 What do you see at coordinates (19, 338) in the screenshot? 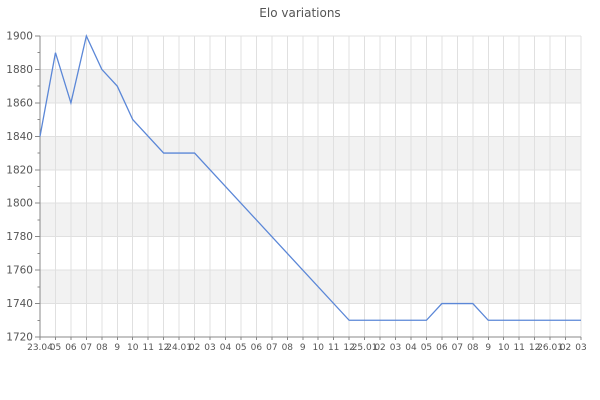
I see `y-tick-label: 1720` at bounding box center [19, 338].